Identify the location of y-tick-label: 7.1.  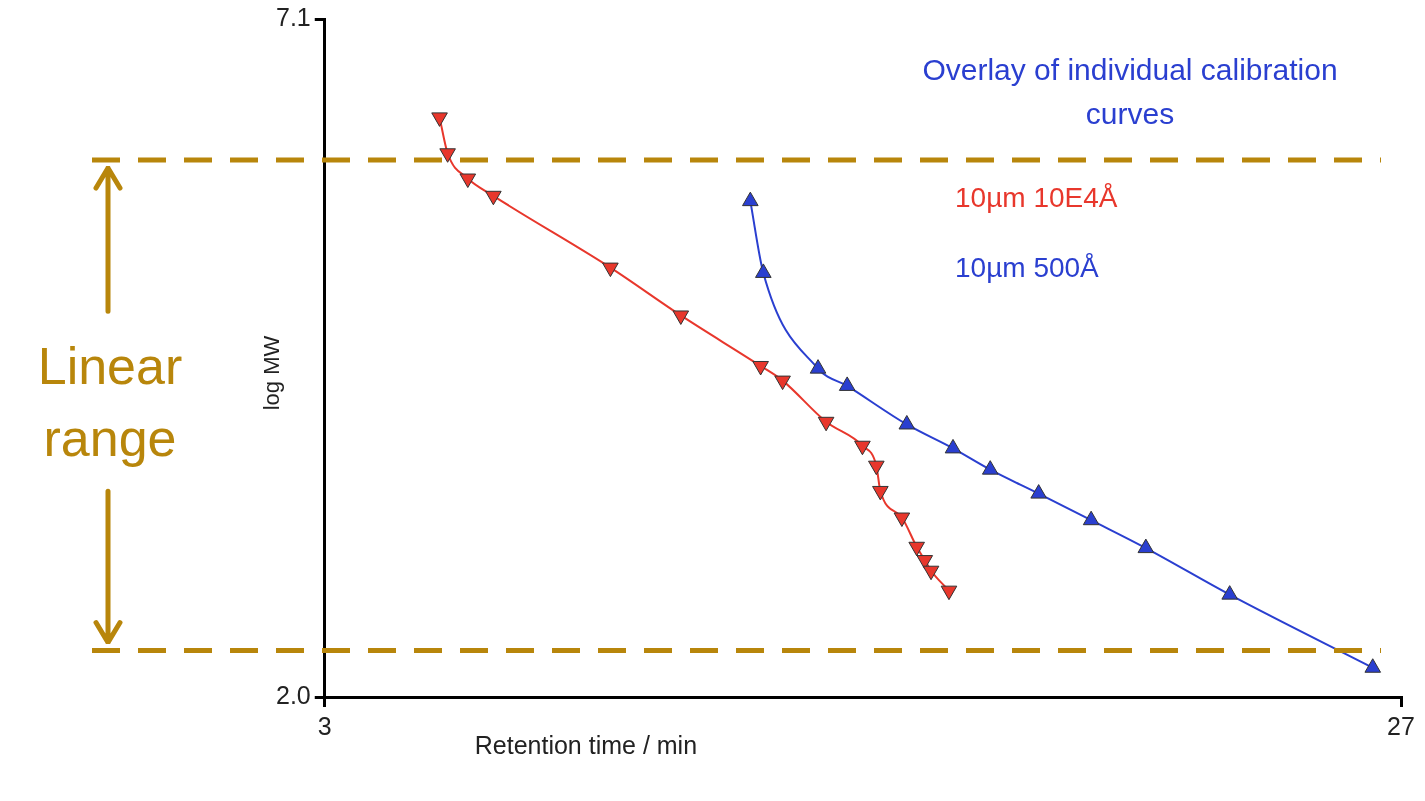
(293, 16).